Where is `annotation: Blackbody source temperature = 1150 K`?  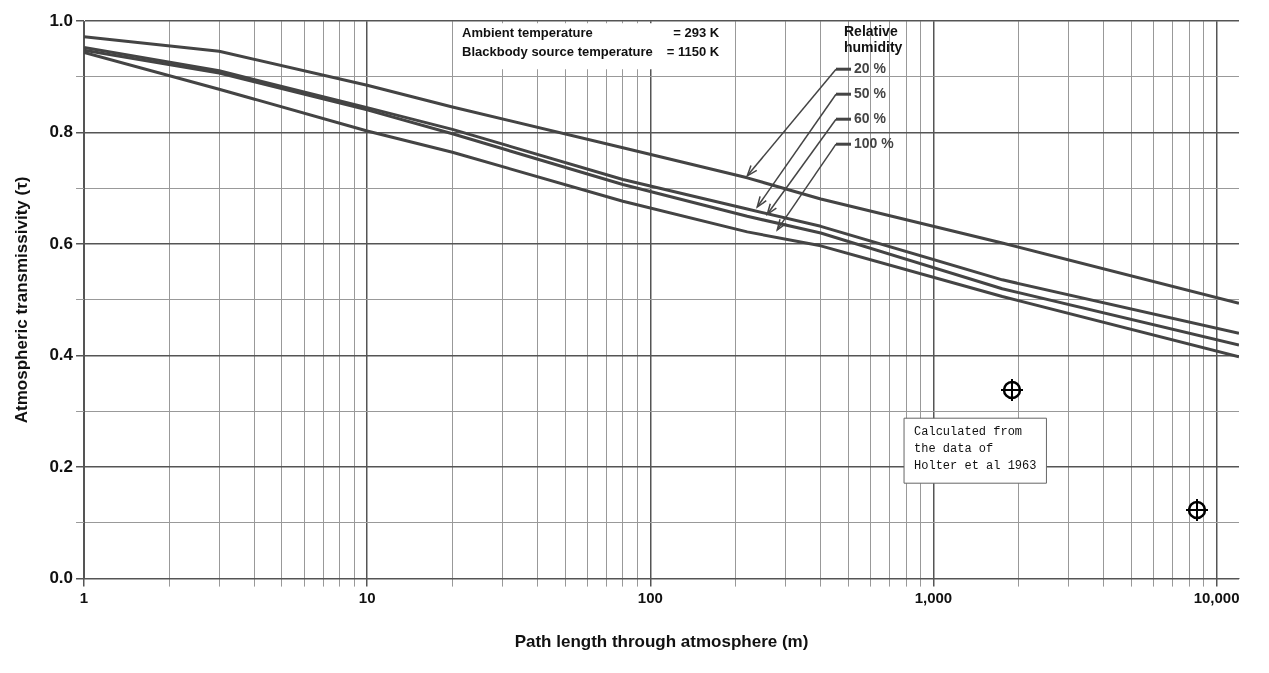
annotation: Blackbody source temperature = 1150 K is located at coordinates (591, 52).